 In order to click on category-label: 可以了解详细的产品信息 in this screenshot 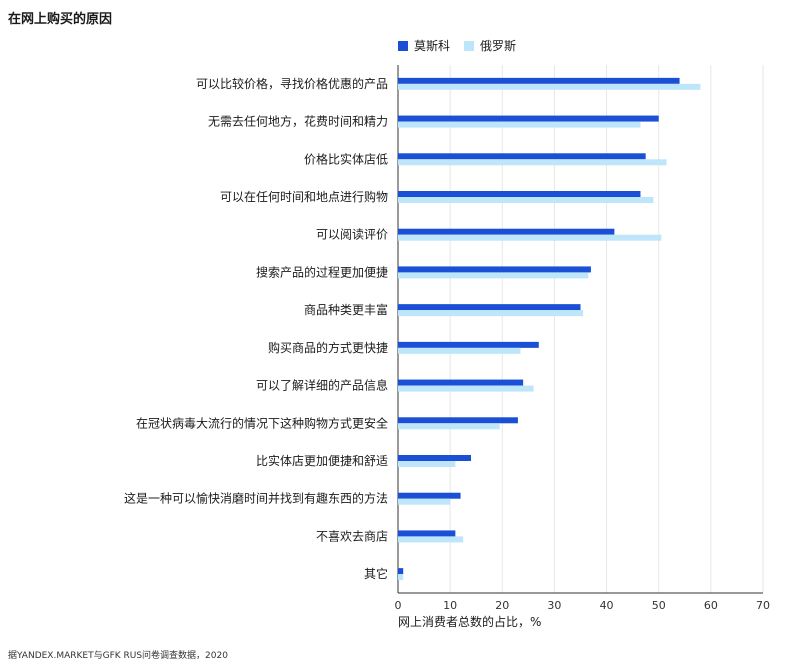, I will do `click(322, 385)`.